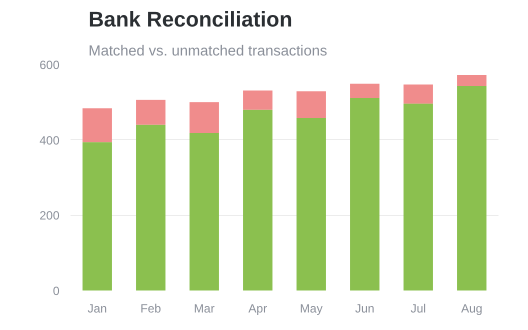 The image size is (528, 330). What do you see at coordinates (151, 309) in the screenshot?
I see `x-tick-label: Feb` at bounding box center [151, 309].